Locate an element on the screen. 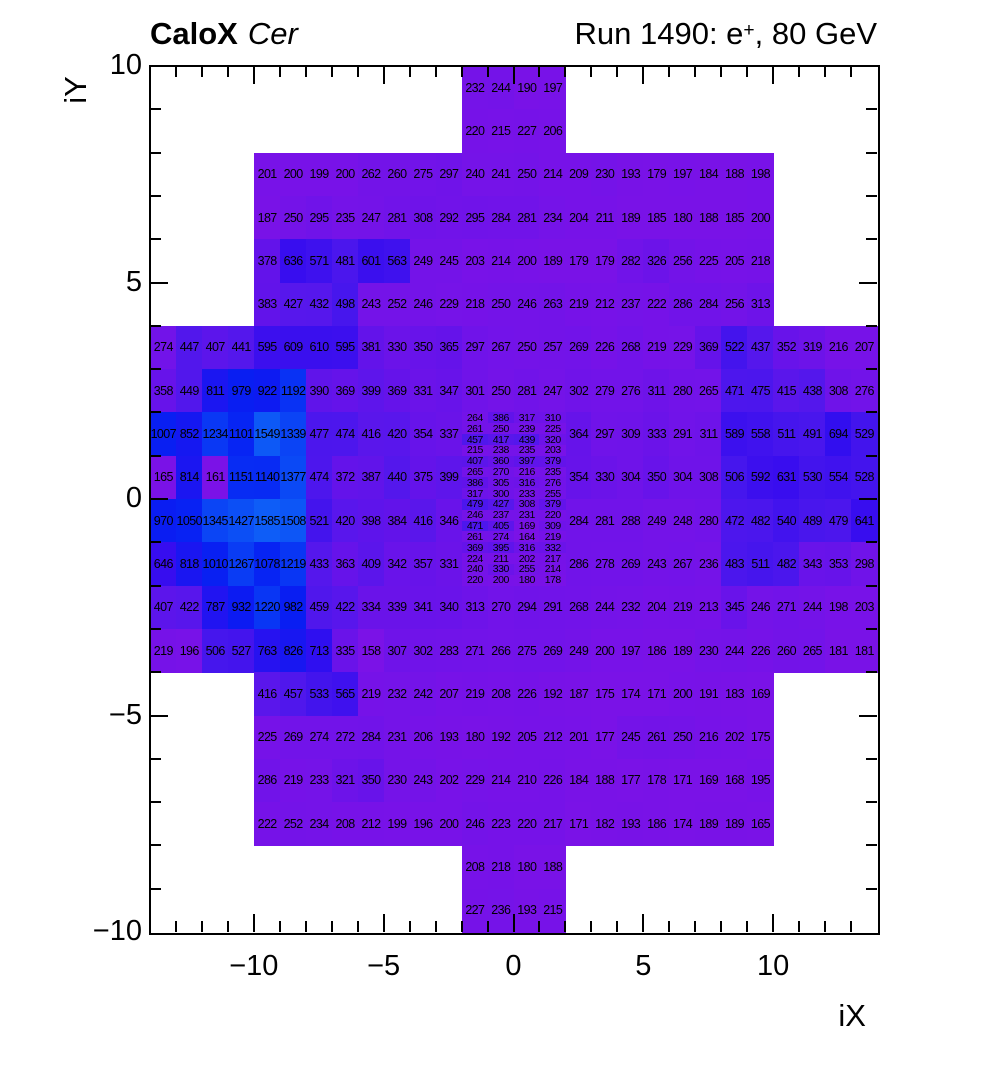  heatmap-cell: 308 is located at coordinates (708, 477).